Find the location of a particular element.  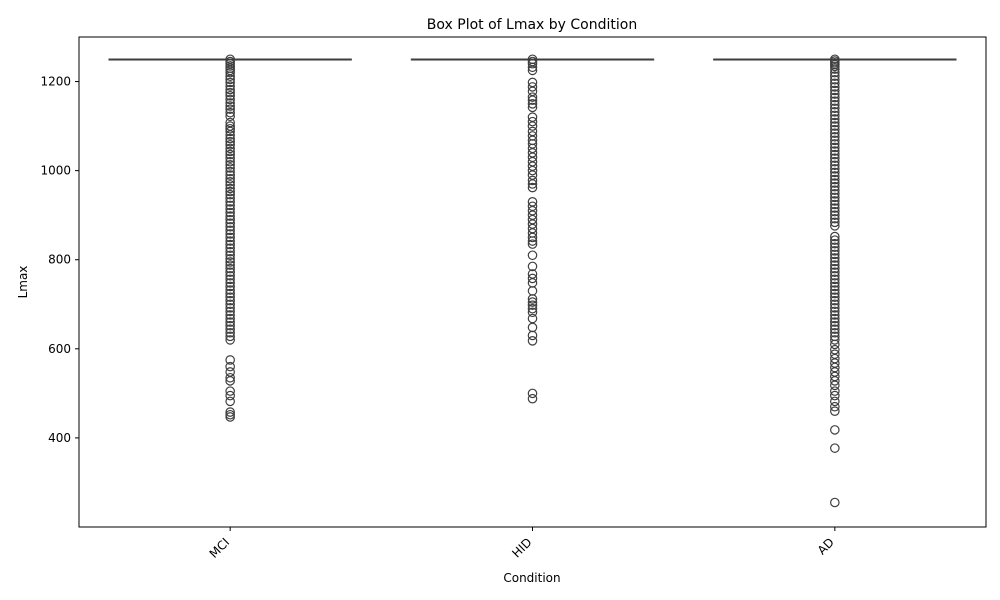

y-tick-label: 400 is located at coordinates (59, 438).